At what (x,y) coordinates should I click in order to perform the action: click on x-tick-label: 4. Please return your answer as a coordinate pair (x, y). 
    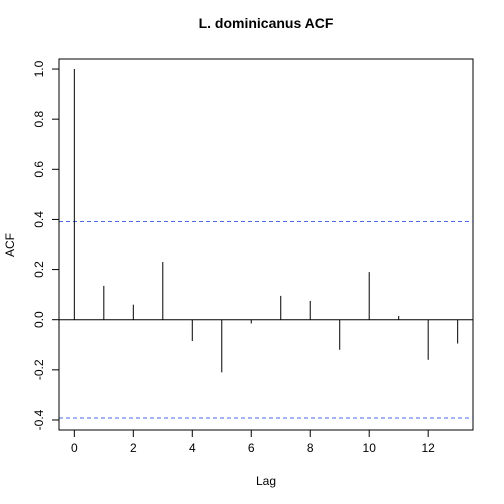
    Looking at the image, I should click on (192, 448).